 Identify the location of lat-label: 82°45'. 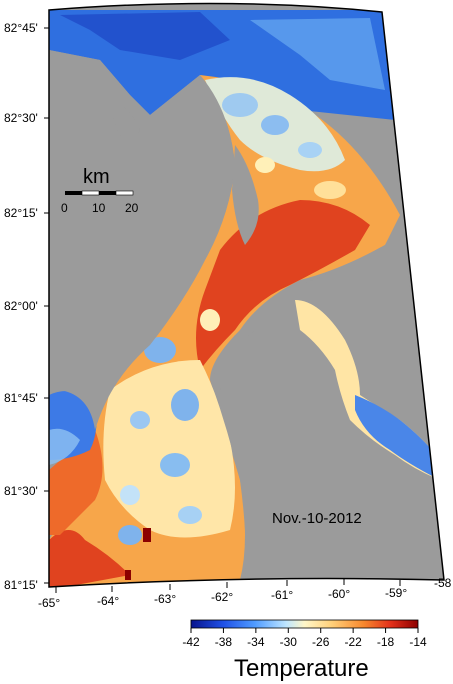
(21, 28).